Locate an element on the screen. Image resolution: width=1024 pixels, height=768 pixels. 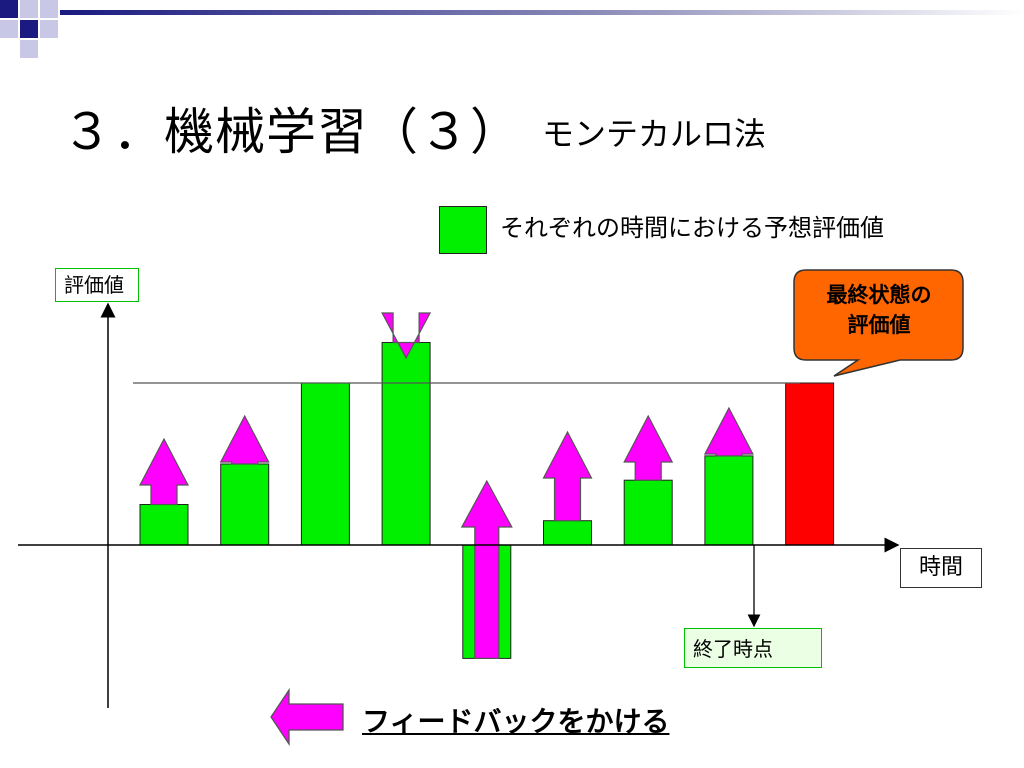
callout-text: 最終状態の 評価値 is located at coordinates (879, 310).